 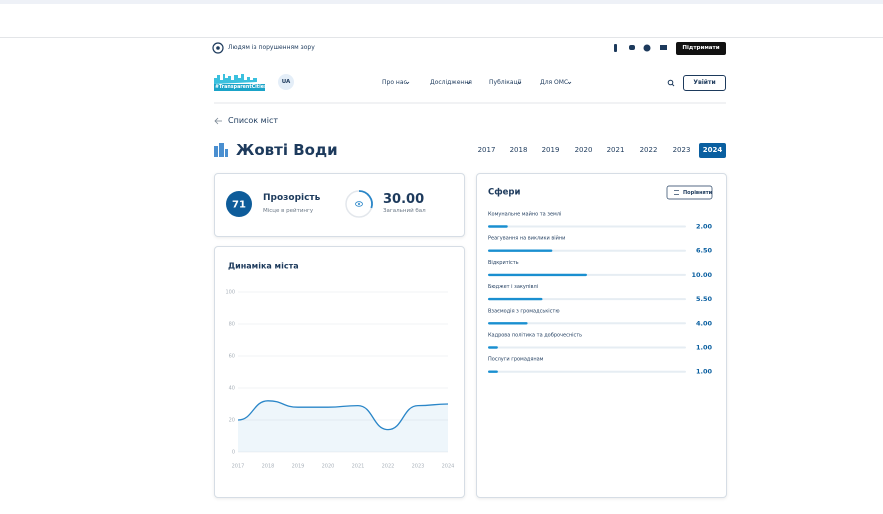 What do you see at coordinates (704, 251) in the screenshot?
I see `value-label: 6.50` at bounding box center [704, 251].